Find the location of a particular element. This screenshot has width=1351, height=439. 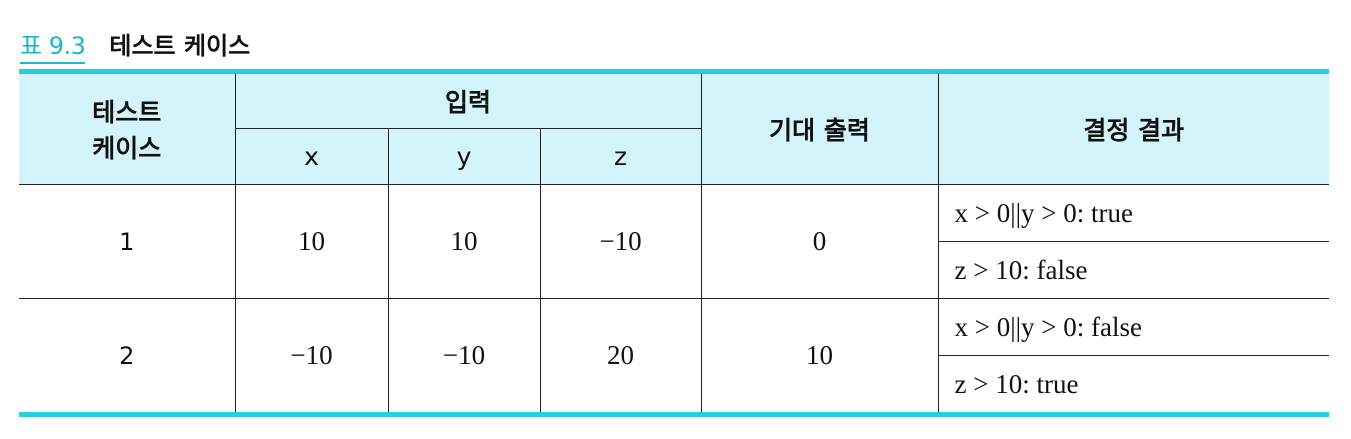

table-caption: 표 9.3 테스트 케이스 is located at coordinates (135, 45).